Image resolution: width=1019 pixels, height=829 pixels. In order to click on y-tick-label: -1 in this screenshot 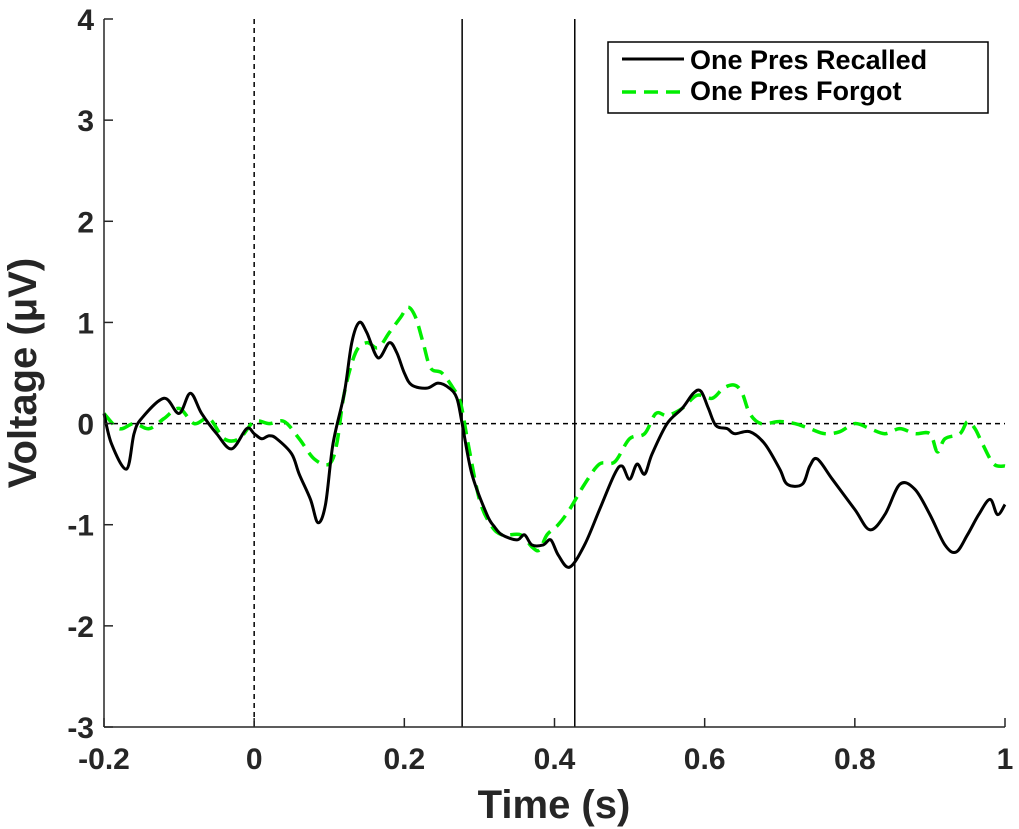, I will do `click(80, 526)`.